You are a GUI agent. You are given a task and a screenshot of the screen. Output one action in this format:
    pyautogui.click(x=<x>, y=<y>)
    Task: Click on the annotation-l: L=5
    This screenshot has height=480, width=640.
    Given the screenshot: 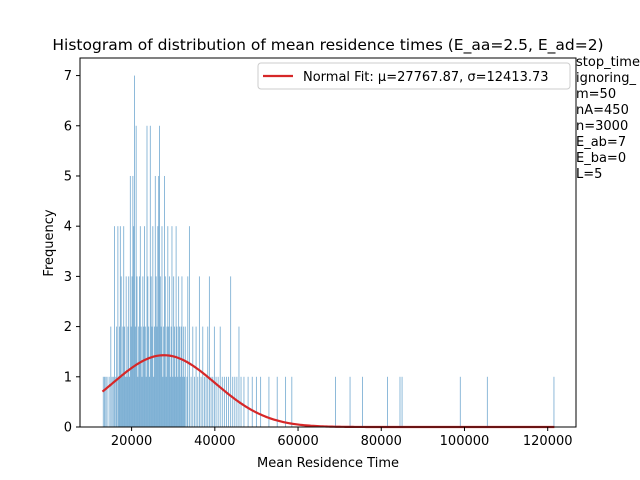 What is the action you would take?
    pyautogui.click(x=589, y=174)
    